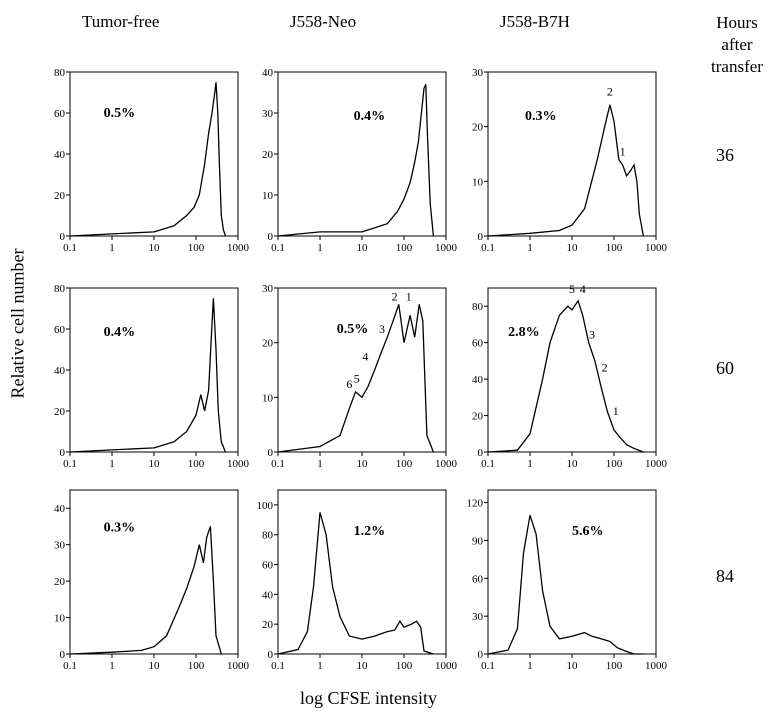 The width and height of the screenshot is (768, 713). Describe the element at coordinates (524, 332) in the screenshot. I see `percent-label: 2.8%` at that location.